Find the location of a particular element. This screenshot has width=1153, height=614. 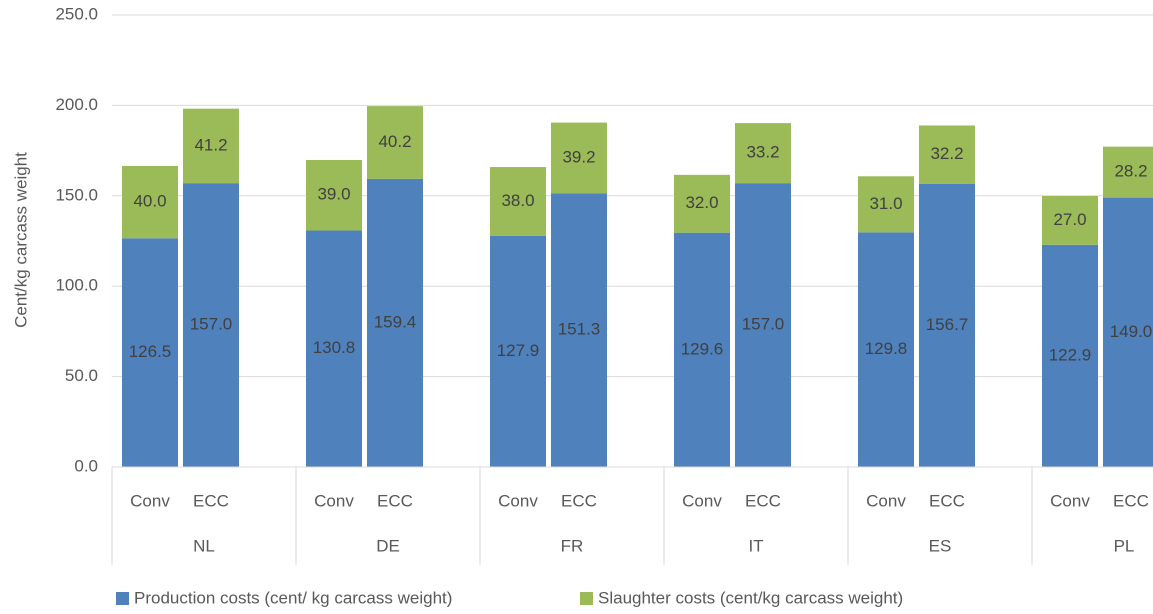

group-label: IT is located at coordinates (755, 545).